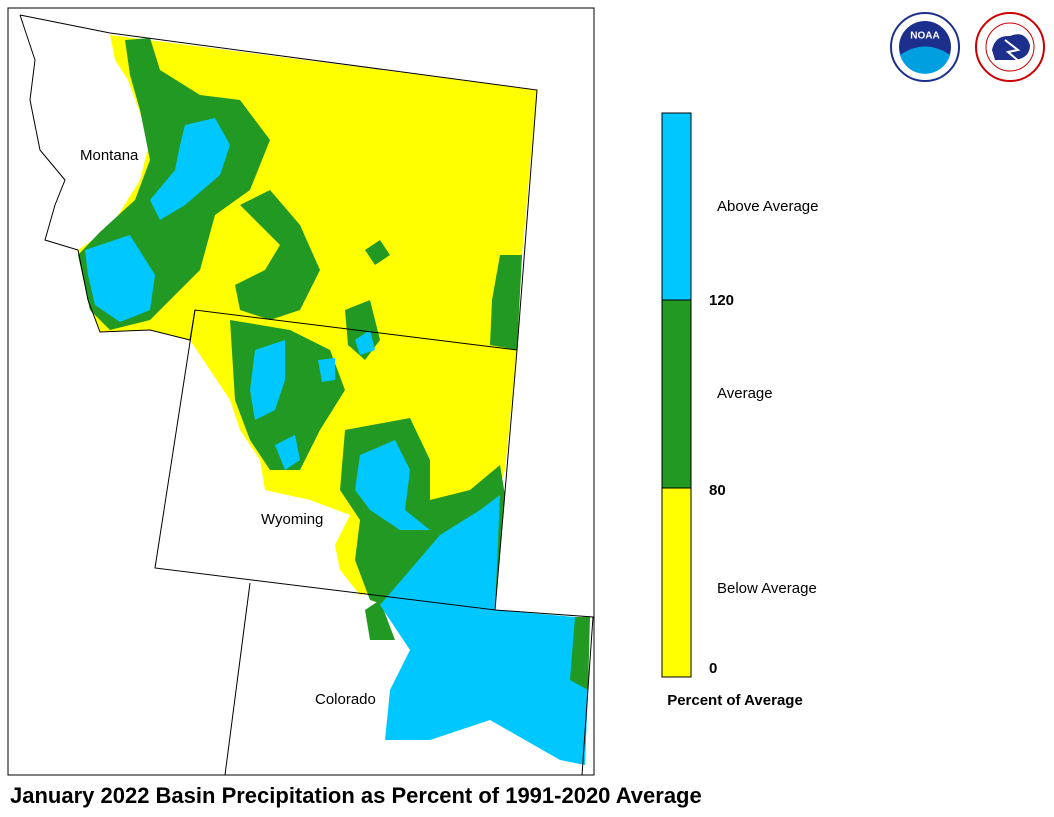 The width and height of the screenshot is (1054, 817). Describe the element at coordinates (721, 300) in the screenshot. I see `legend-threshold: 120` at that location.